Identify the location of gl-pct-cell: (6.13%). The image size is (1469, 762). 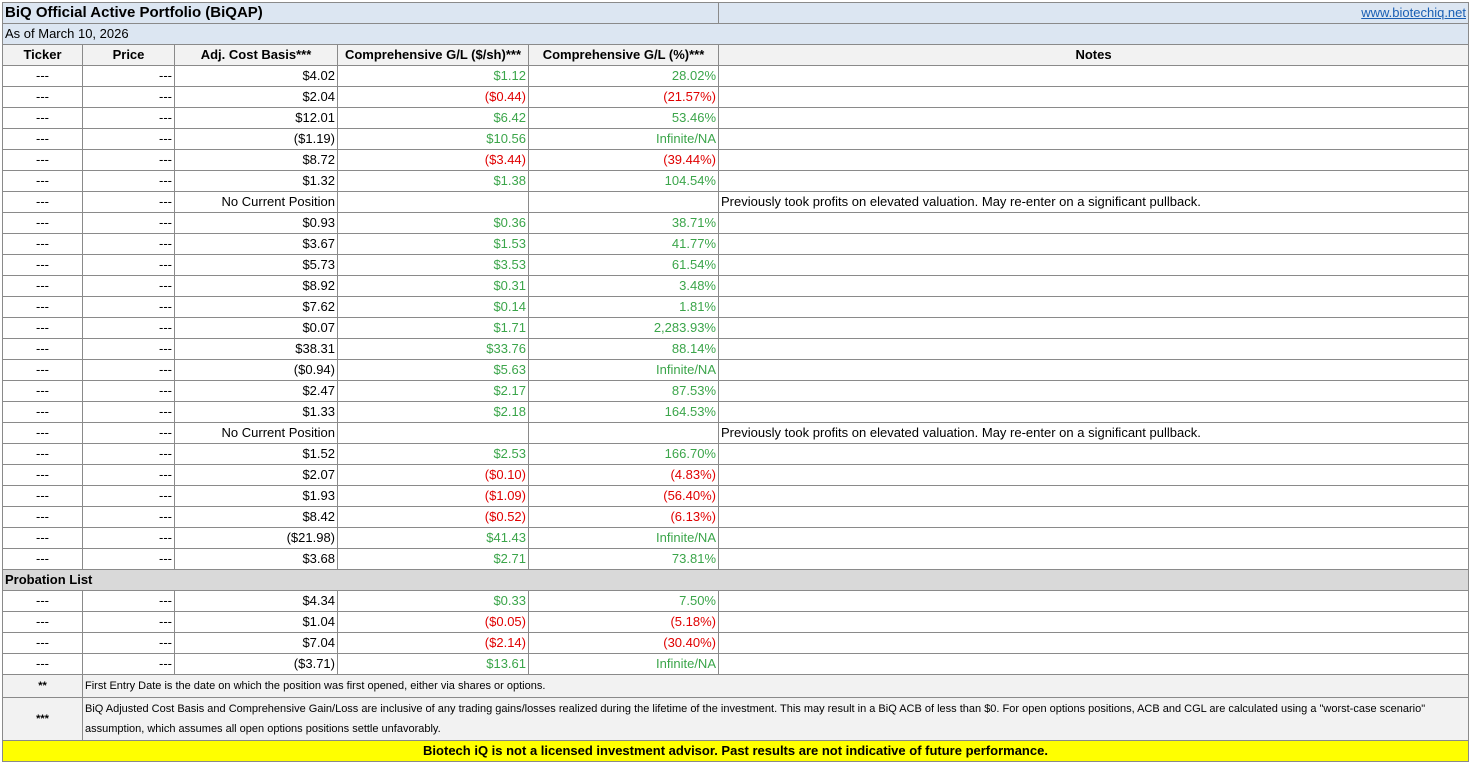
(623, 517).